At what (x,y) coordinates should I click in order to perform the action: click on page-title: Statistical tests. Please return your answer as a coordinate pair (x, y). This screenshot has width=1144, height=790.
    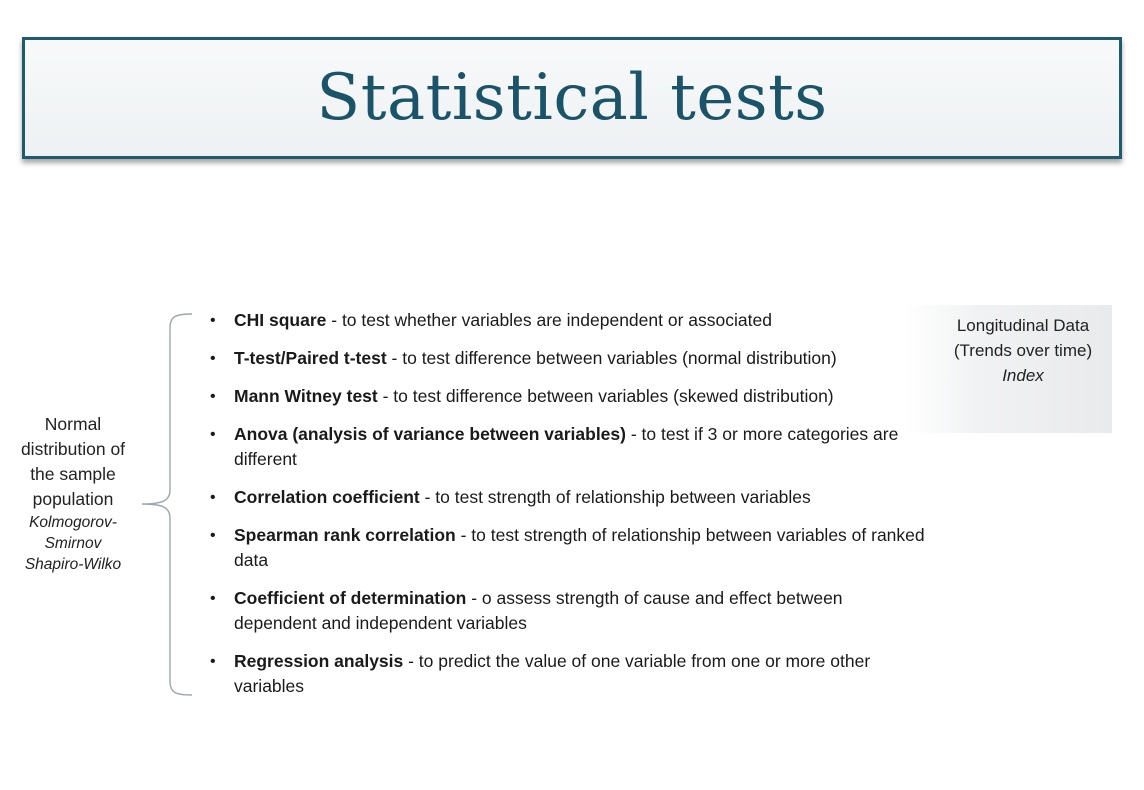
    Looking at the image, I should click on (572, 98).